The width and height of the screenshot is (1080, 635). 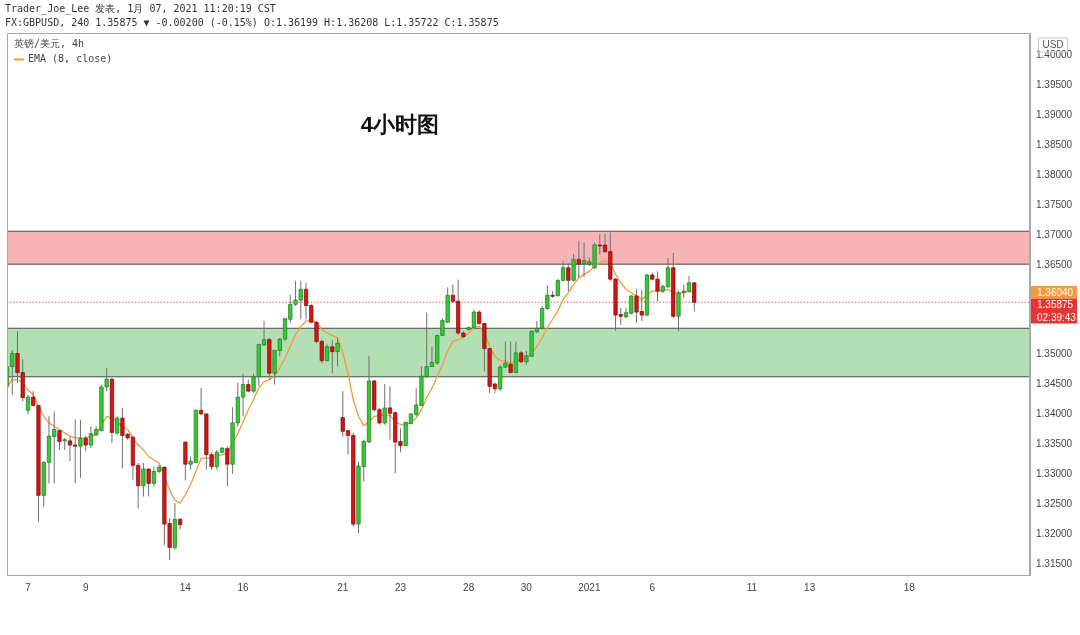 What do you see at coordinates (243, 587) in the screenshot?
I see `x-tick-label: 16` at bounding box center [243, 587].